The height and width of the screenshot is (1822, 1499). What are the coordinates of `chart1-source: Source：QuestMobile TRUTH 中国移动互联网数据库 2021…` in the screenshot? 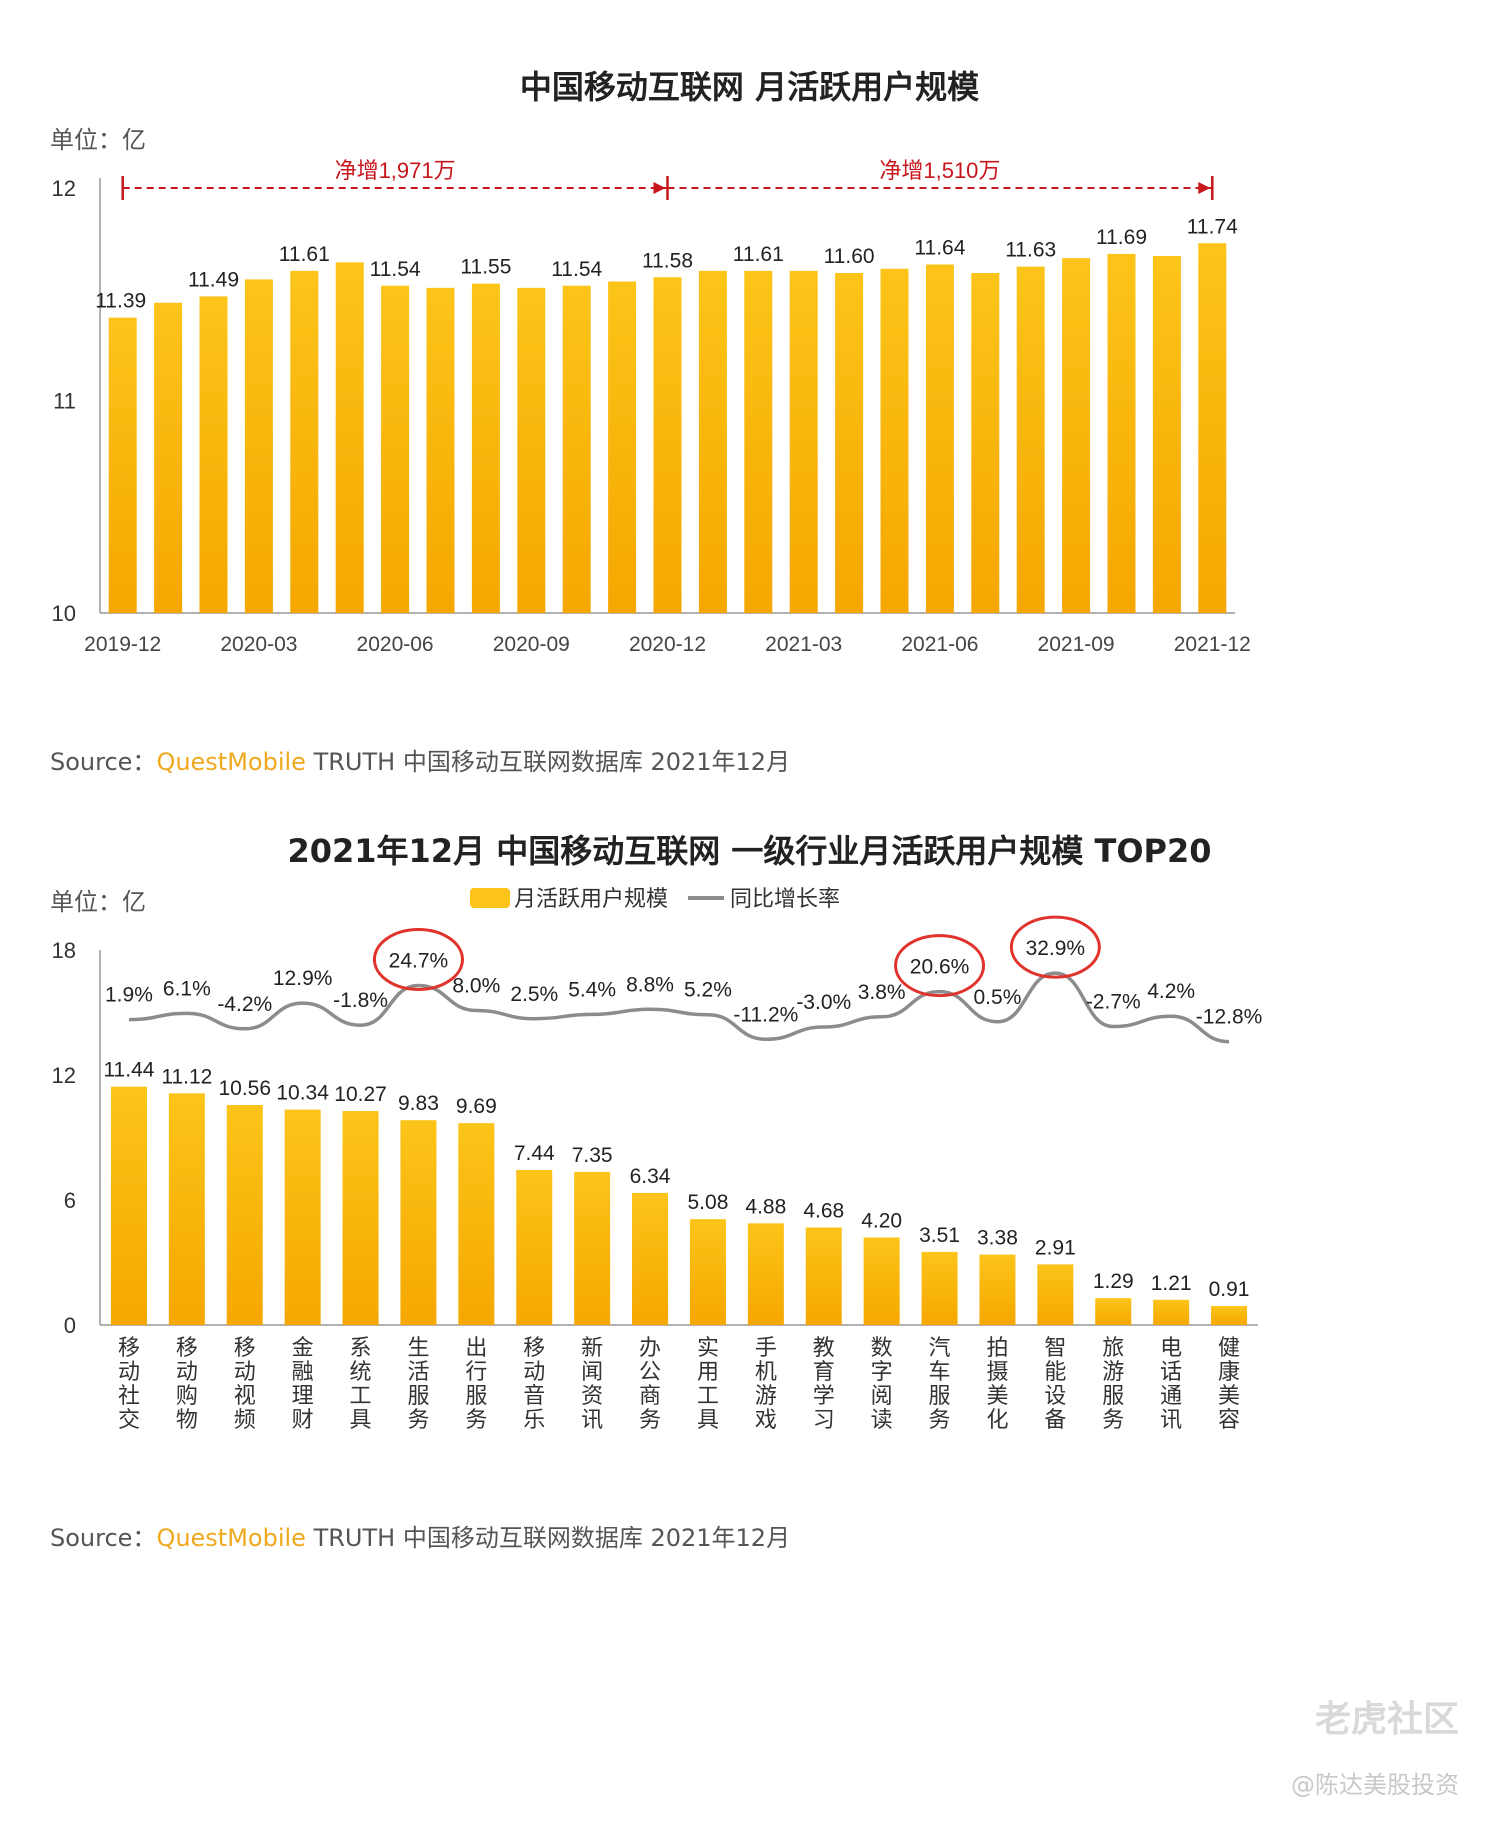 It's located at (420, 762).